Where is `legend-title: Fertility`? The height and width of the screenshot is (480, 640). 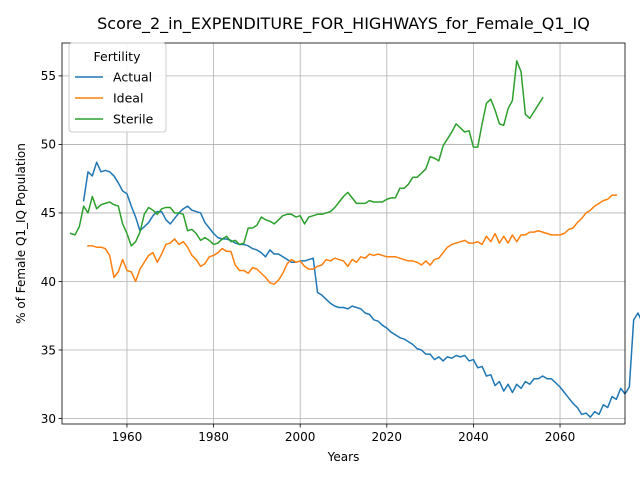 legend-title: Fertility is located at coordinates (118, 56).